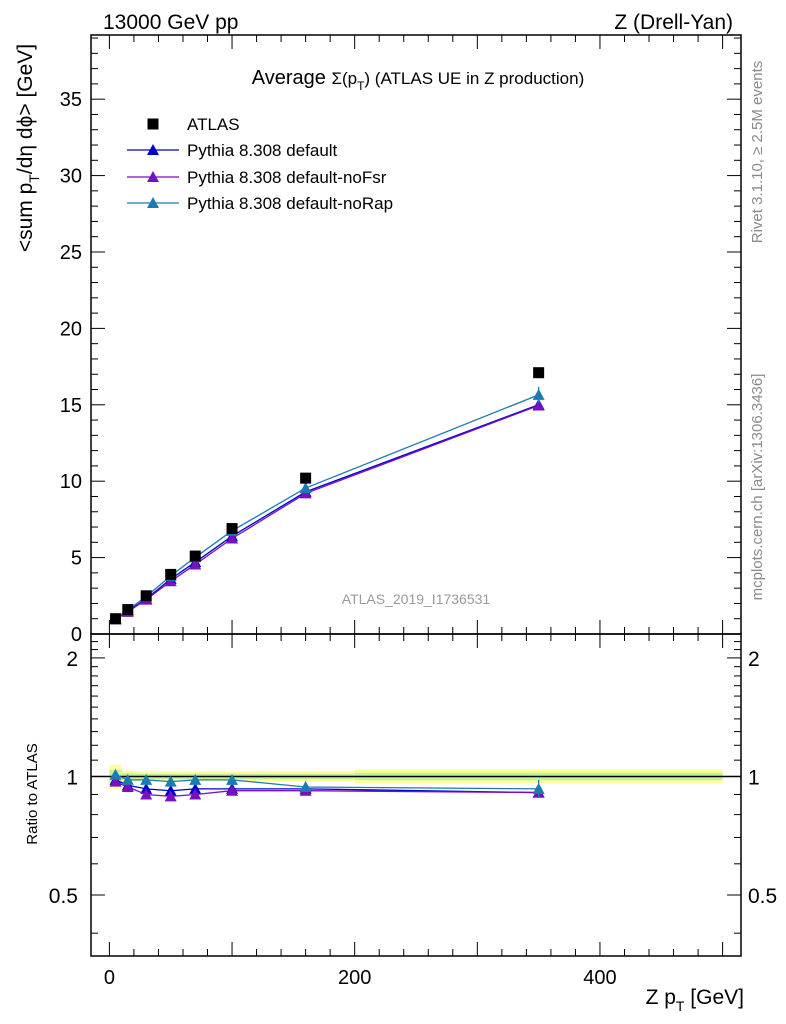 Image resolution: width=786 pixels, height=1024 pixels. What do you see at coordinates (757, 152) in the screenshot?
I see `rivet-label: Rivet 3.1.10, ≥ 2.5M events` at bounding box center [757, 152].